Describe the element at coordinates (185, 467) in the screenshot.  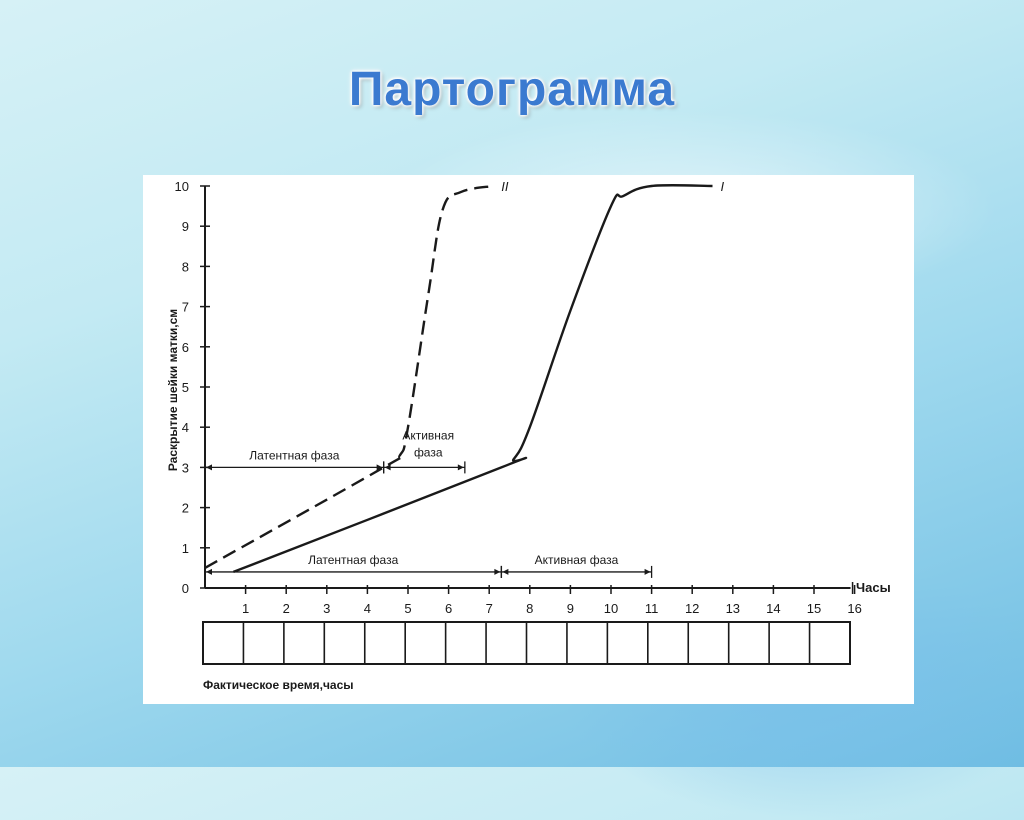
I see `y-tick-label: 3` at that location.